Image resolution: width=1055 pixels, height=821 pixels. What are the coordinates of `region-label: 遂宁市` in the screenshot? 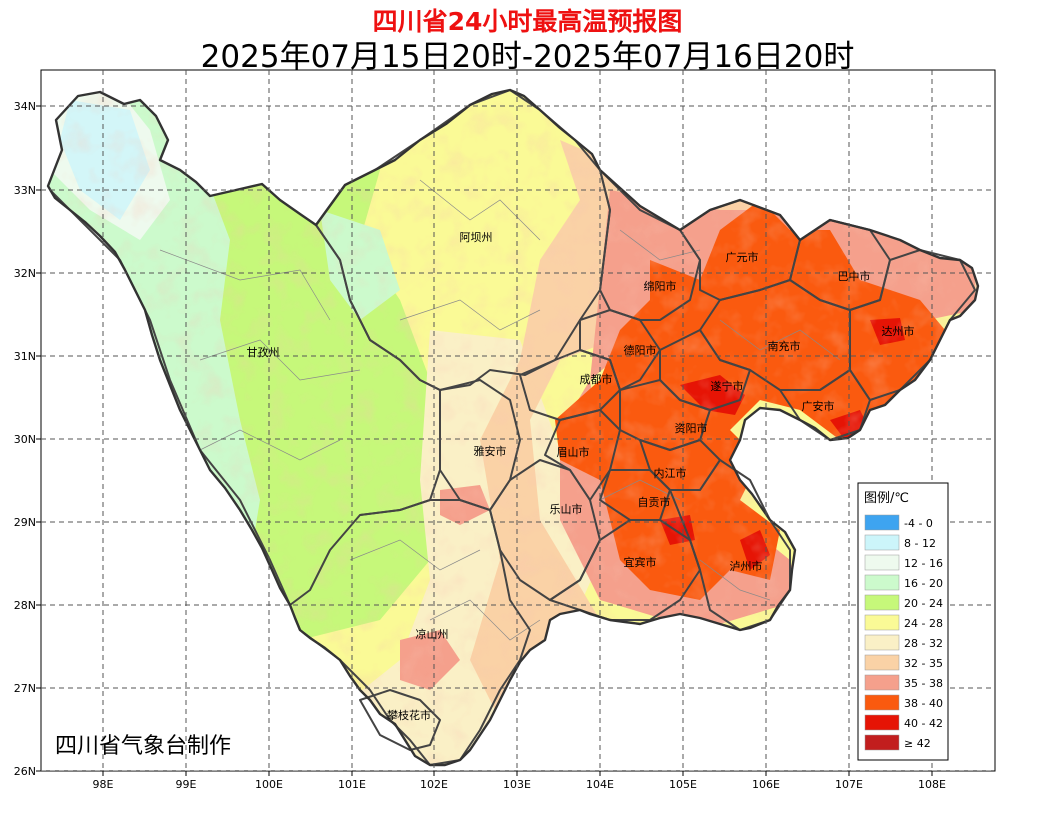 It's located at (727, 386).